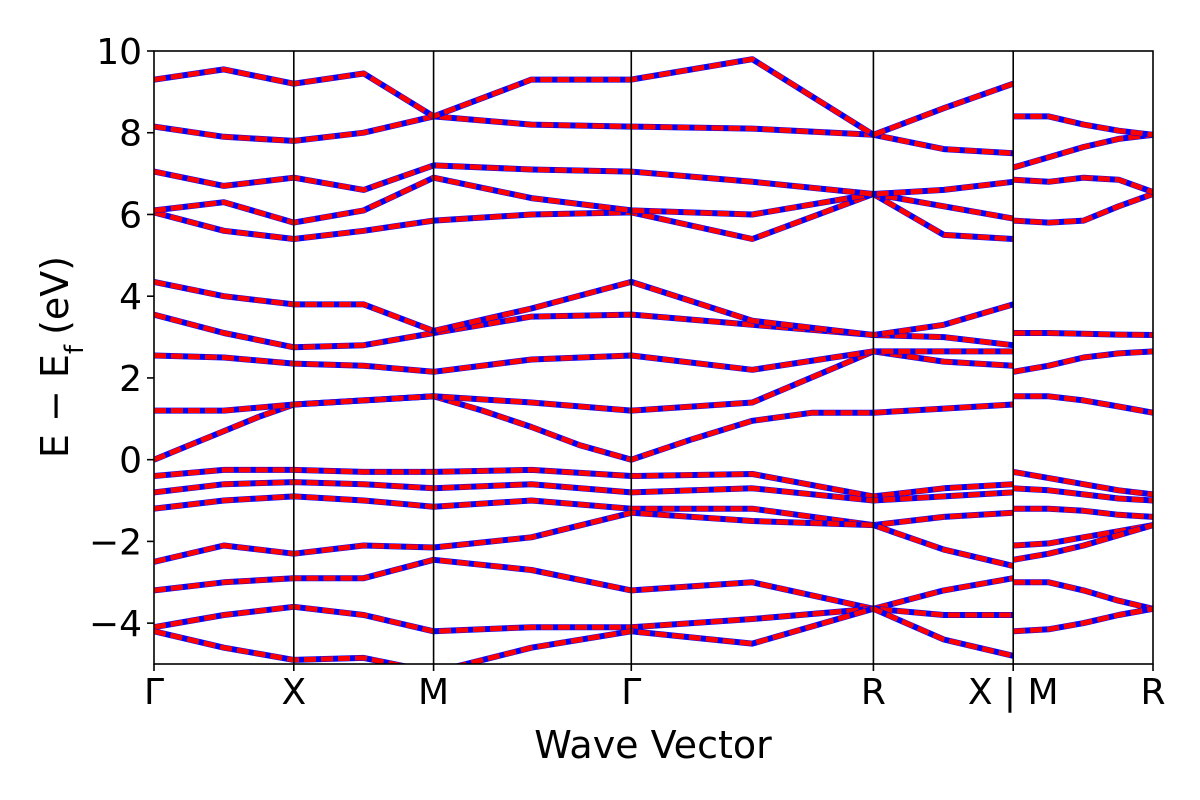  I want to click on x-axis-ticks: Γ X M Γ R X | M R, so click(655, 688).